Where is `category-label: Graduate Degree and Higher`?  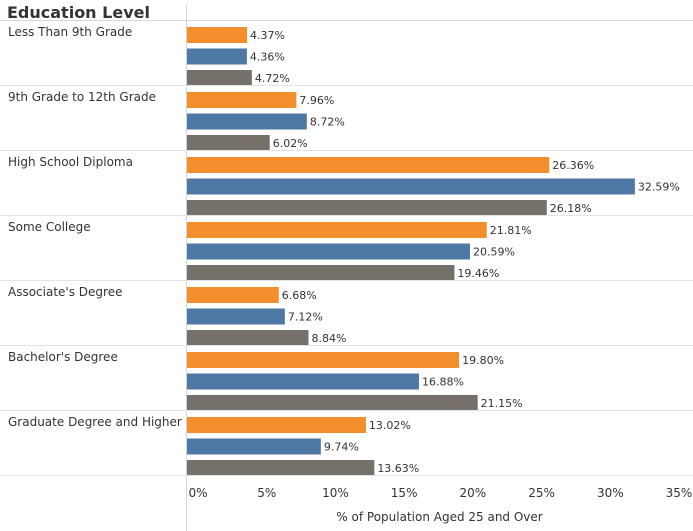
category-label: Graduate Degree and Higher is located at coordinates (95, 422).